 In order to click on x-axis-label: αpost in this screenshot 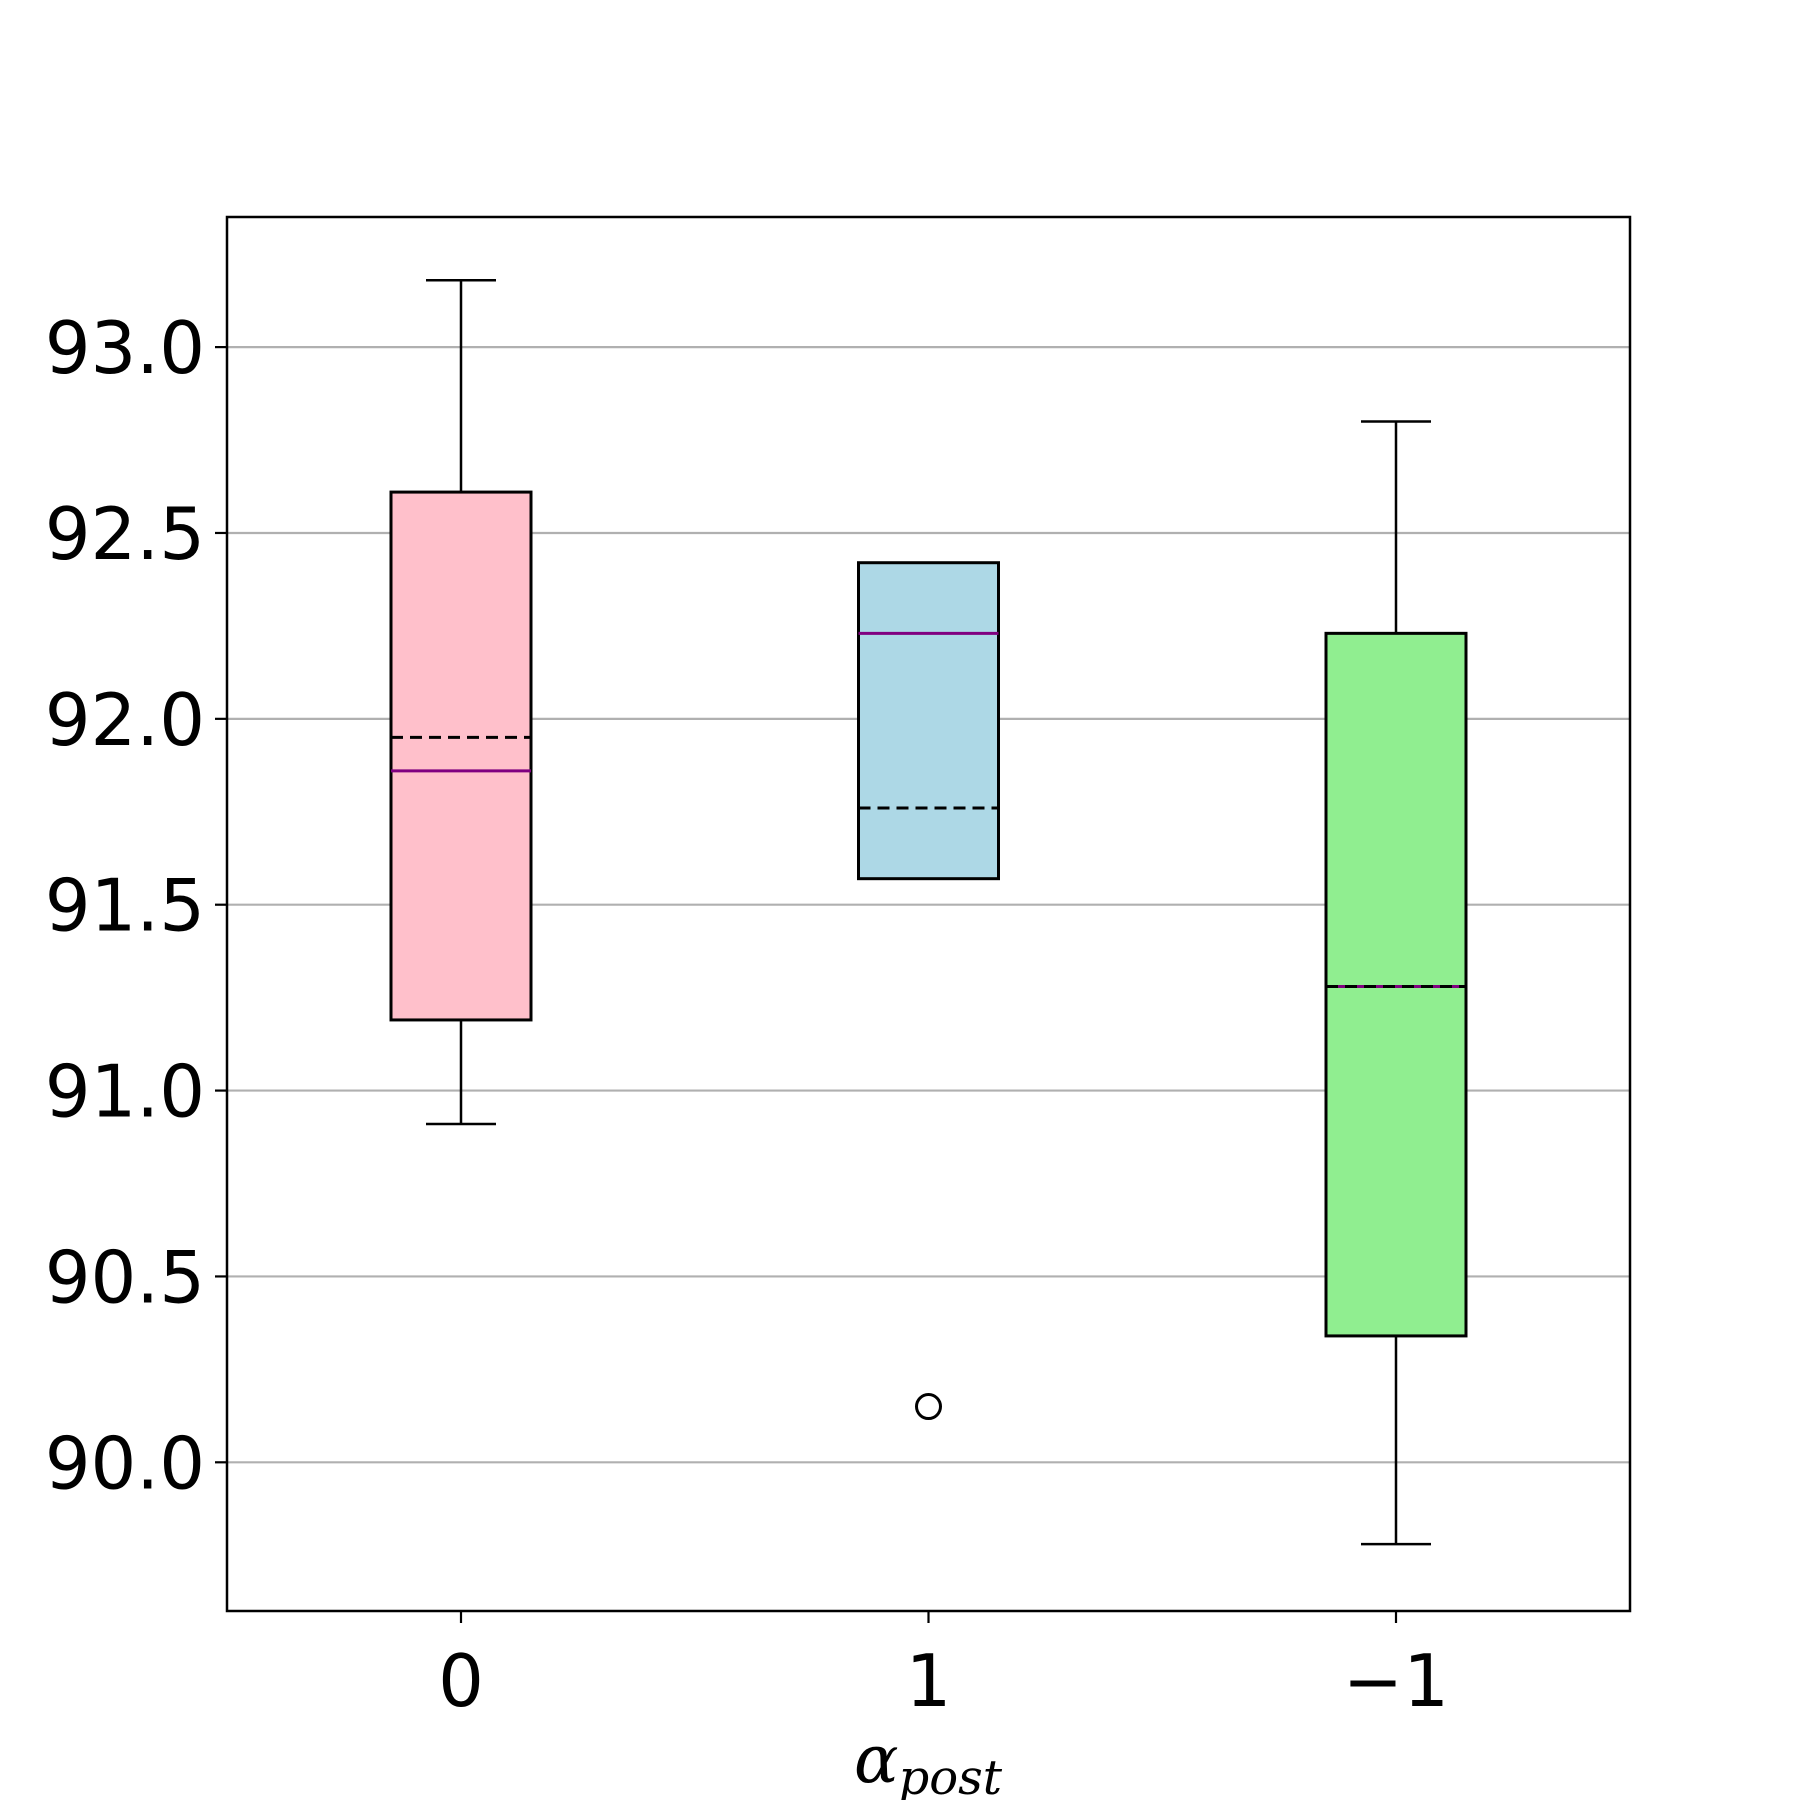, I will do `click(928, 1760)`.